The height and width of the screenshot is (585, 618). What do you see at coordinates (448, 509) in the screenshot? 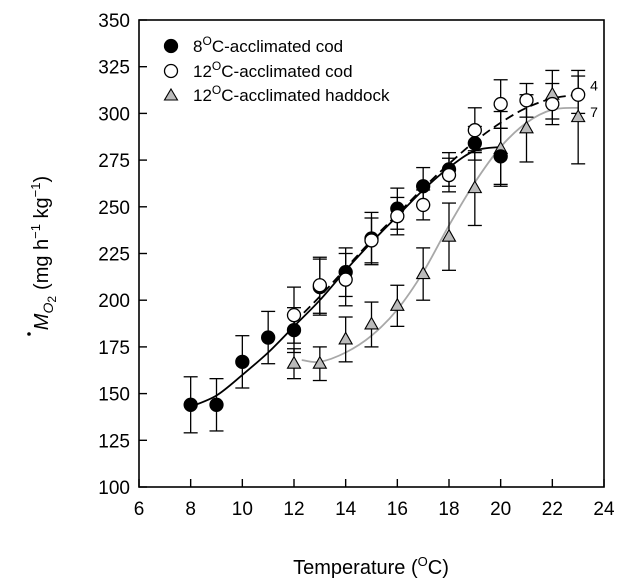
I see `x-tick-label: 18` at bounding box center [448, 509].